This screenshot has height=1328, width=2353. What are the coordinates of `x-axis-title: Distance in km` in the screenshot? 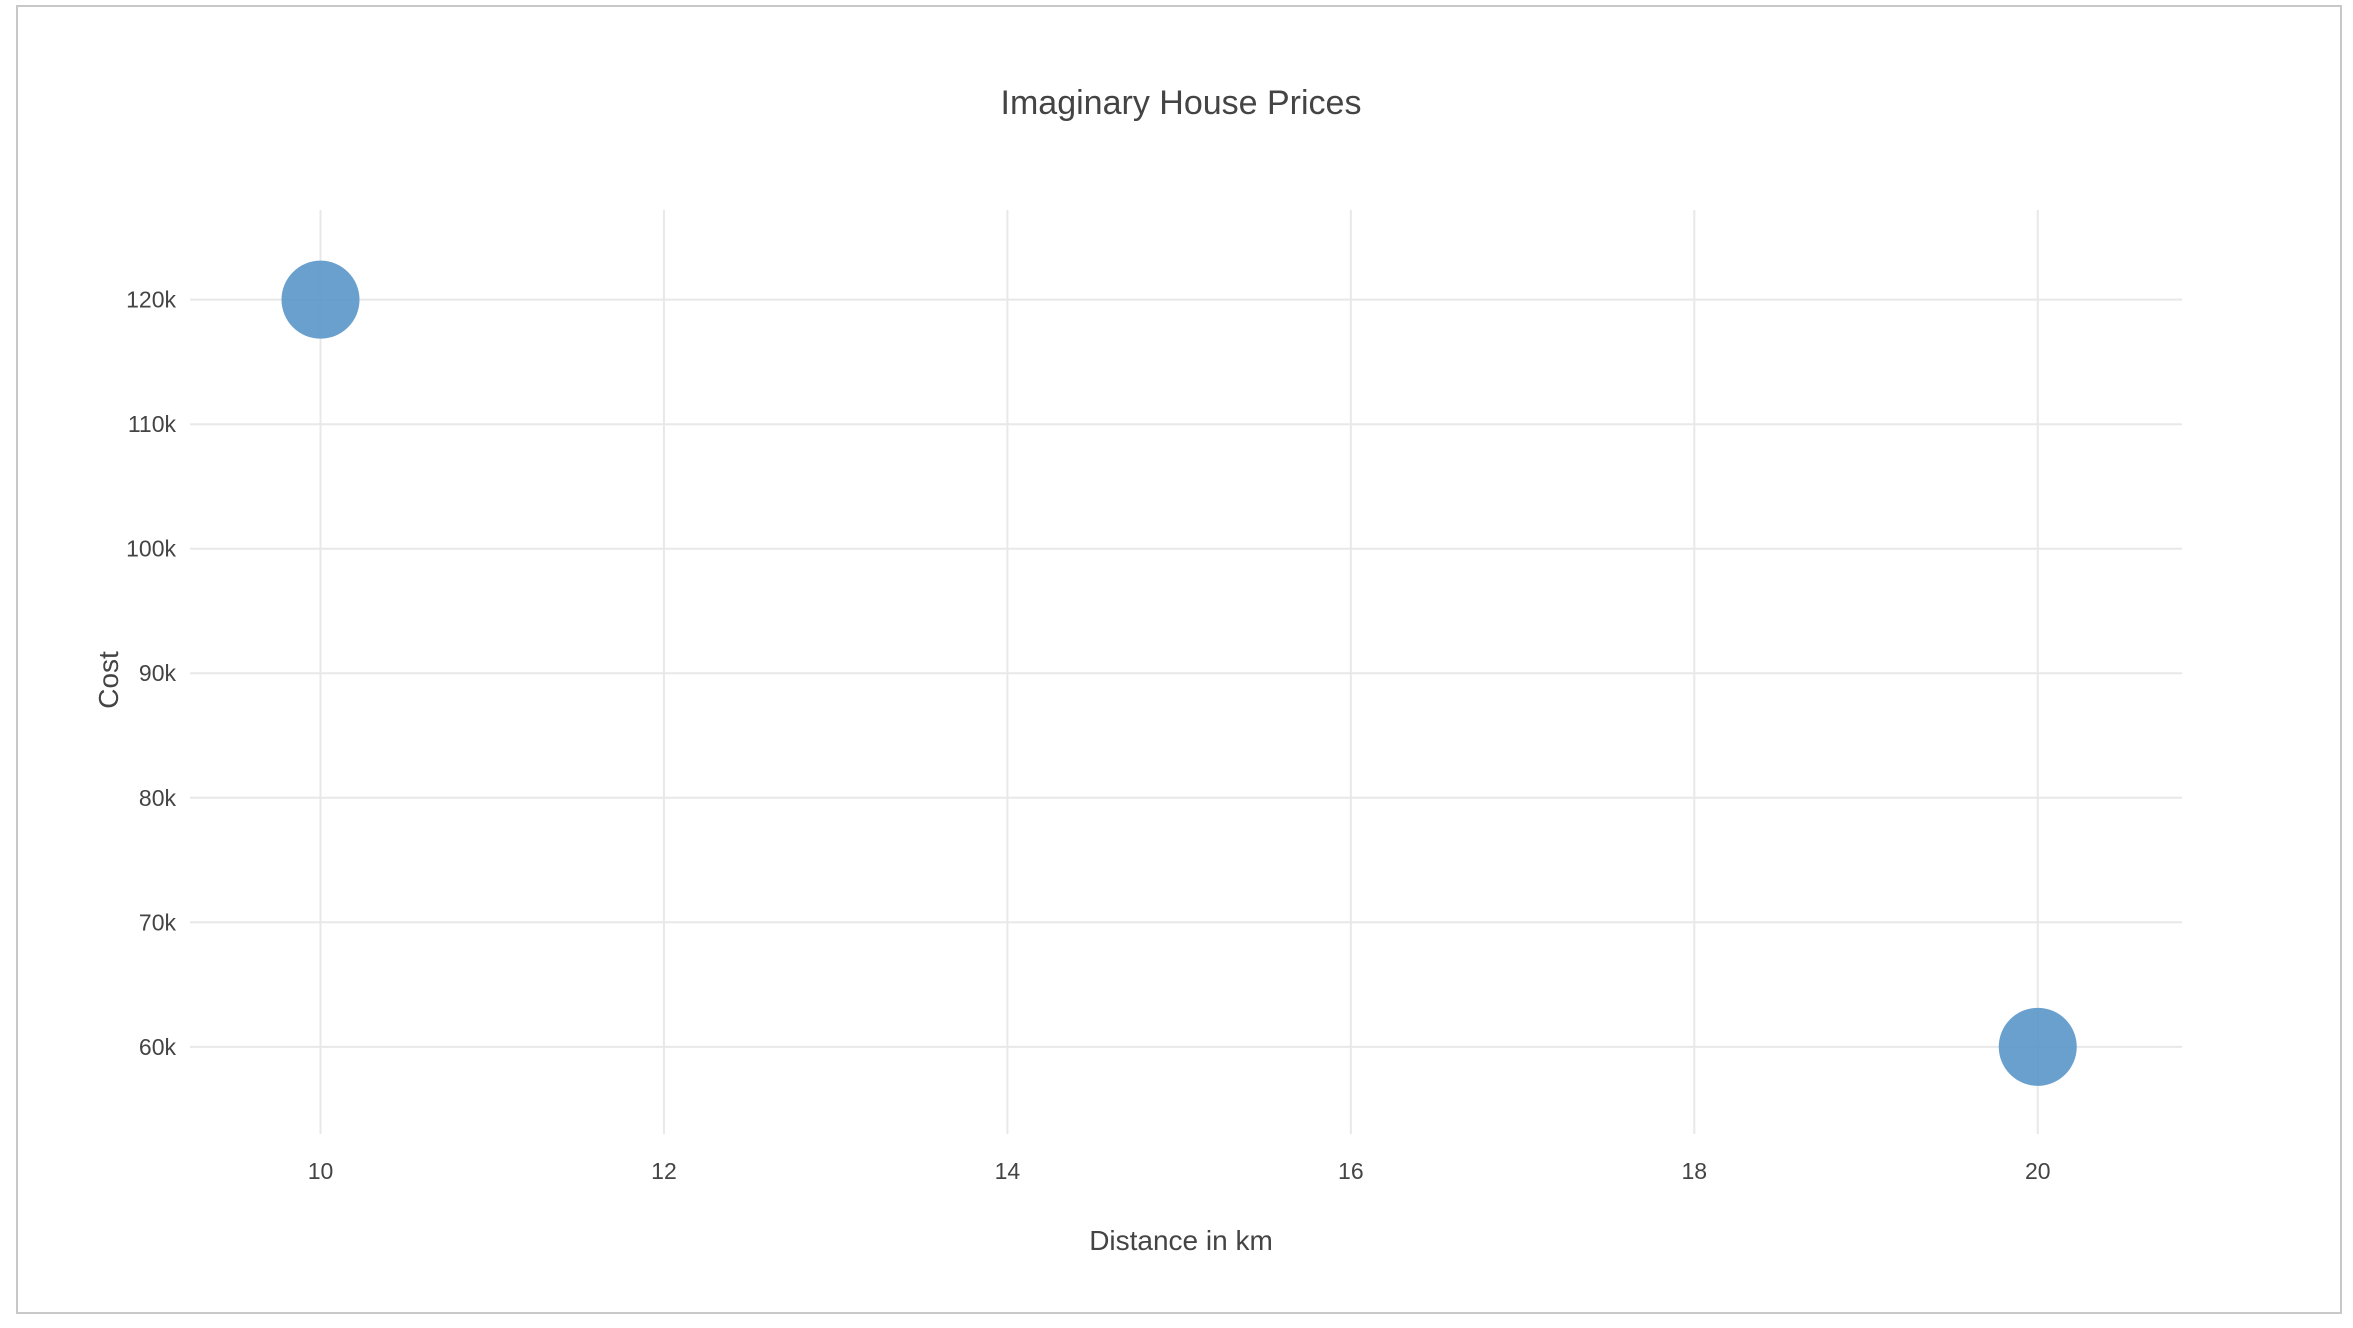 It's located at (1181, 1240).